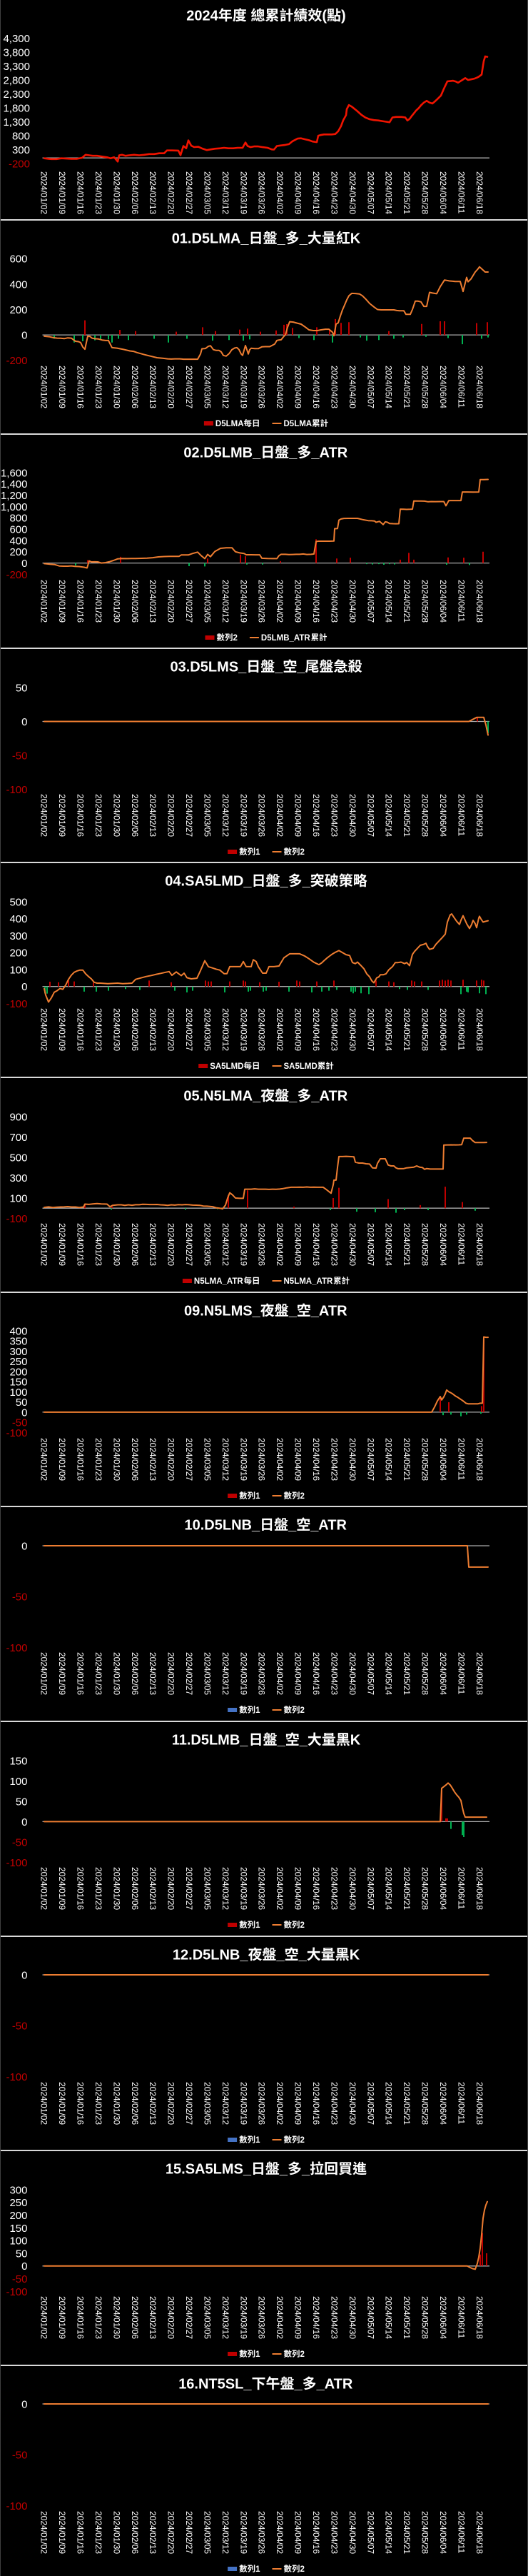  Describe the element at coordinates (215, 2385) in the screenshot. I see `svg-text: 16.NT5SL_` at that location.